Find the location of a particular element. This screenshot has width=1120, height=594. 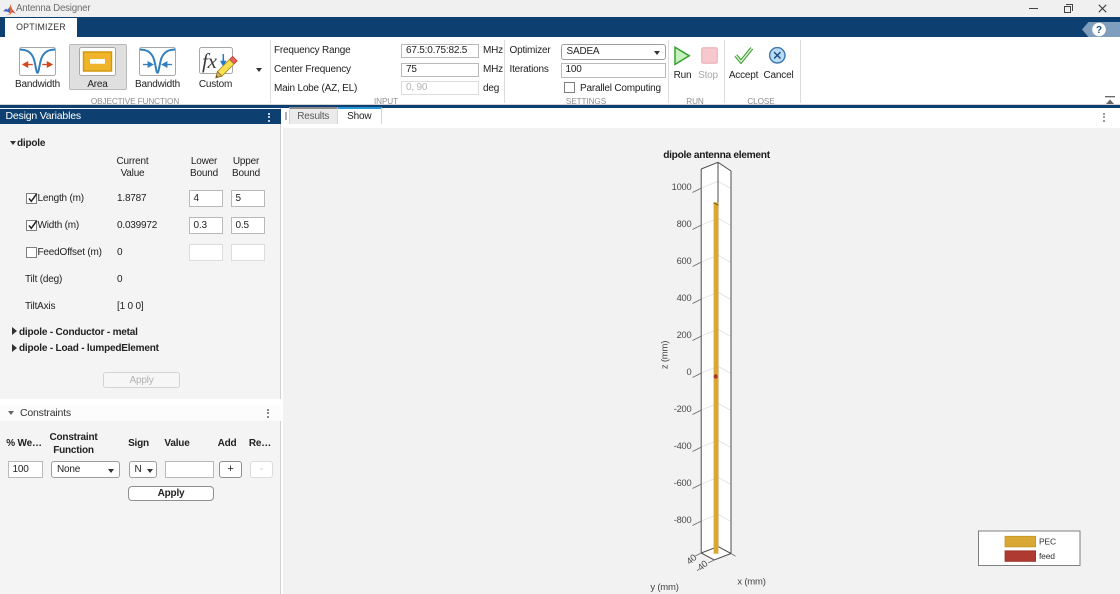

svg-text: feed is located at coordinates (1047, 556).